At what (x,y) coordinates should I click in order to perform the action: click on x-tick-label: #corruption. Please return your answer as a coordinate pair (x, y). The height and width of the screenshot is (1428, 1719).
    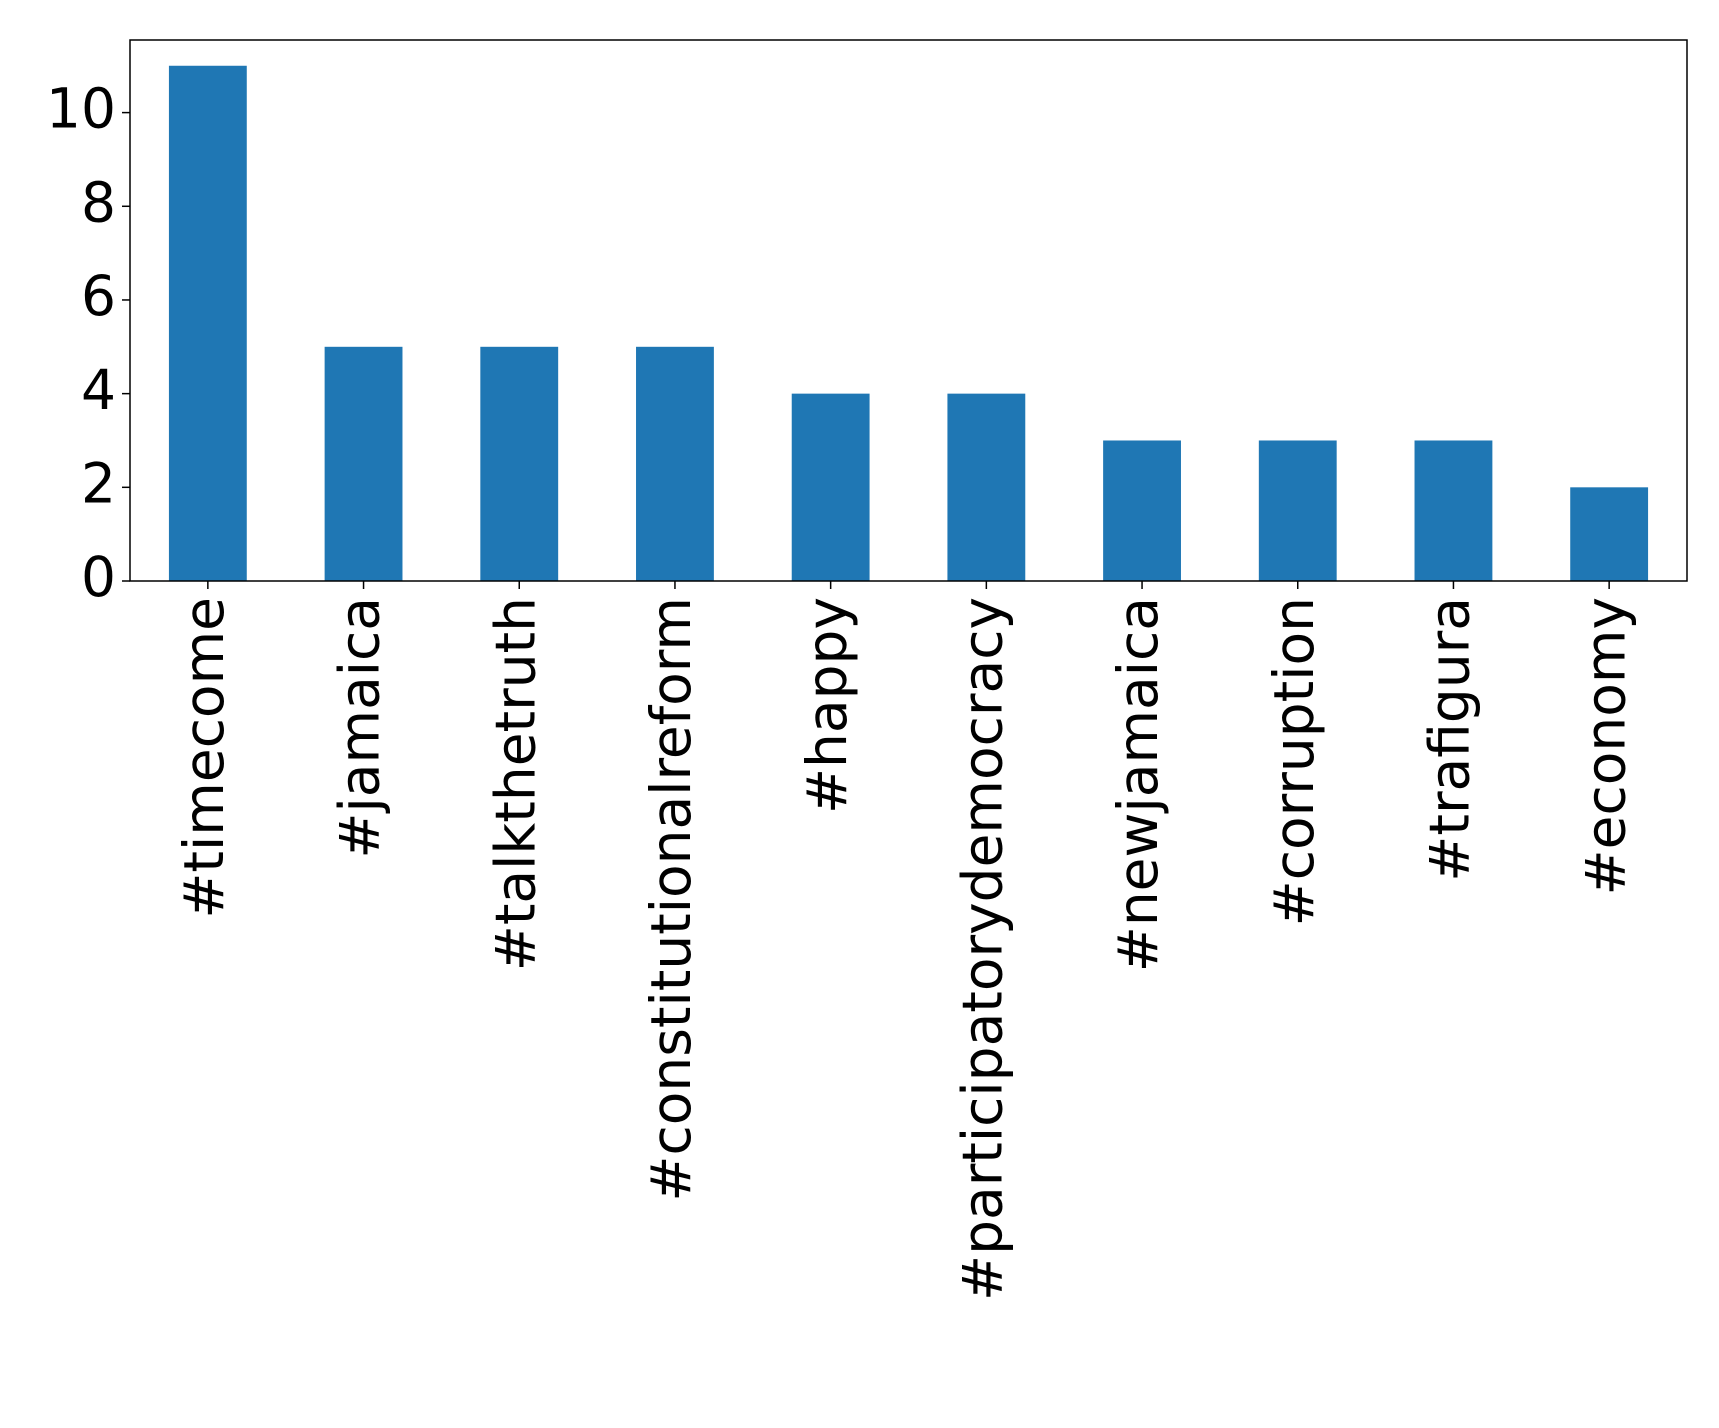
    Looking at the image, I should click on (1294, 761).